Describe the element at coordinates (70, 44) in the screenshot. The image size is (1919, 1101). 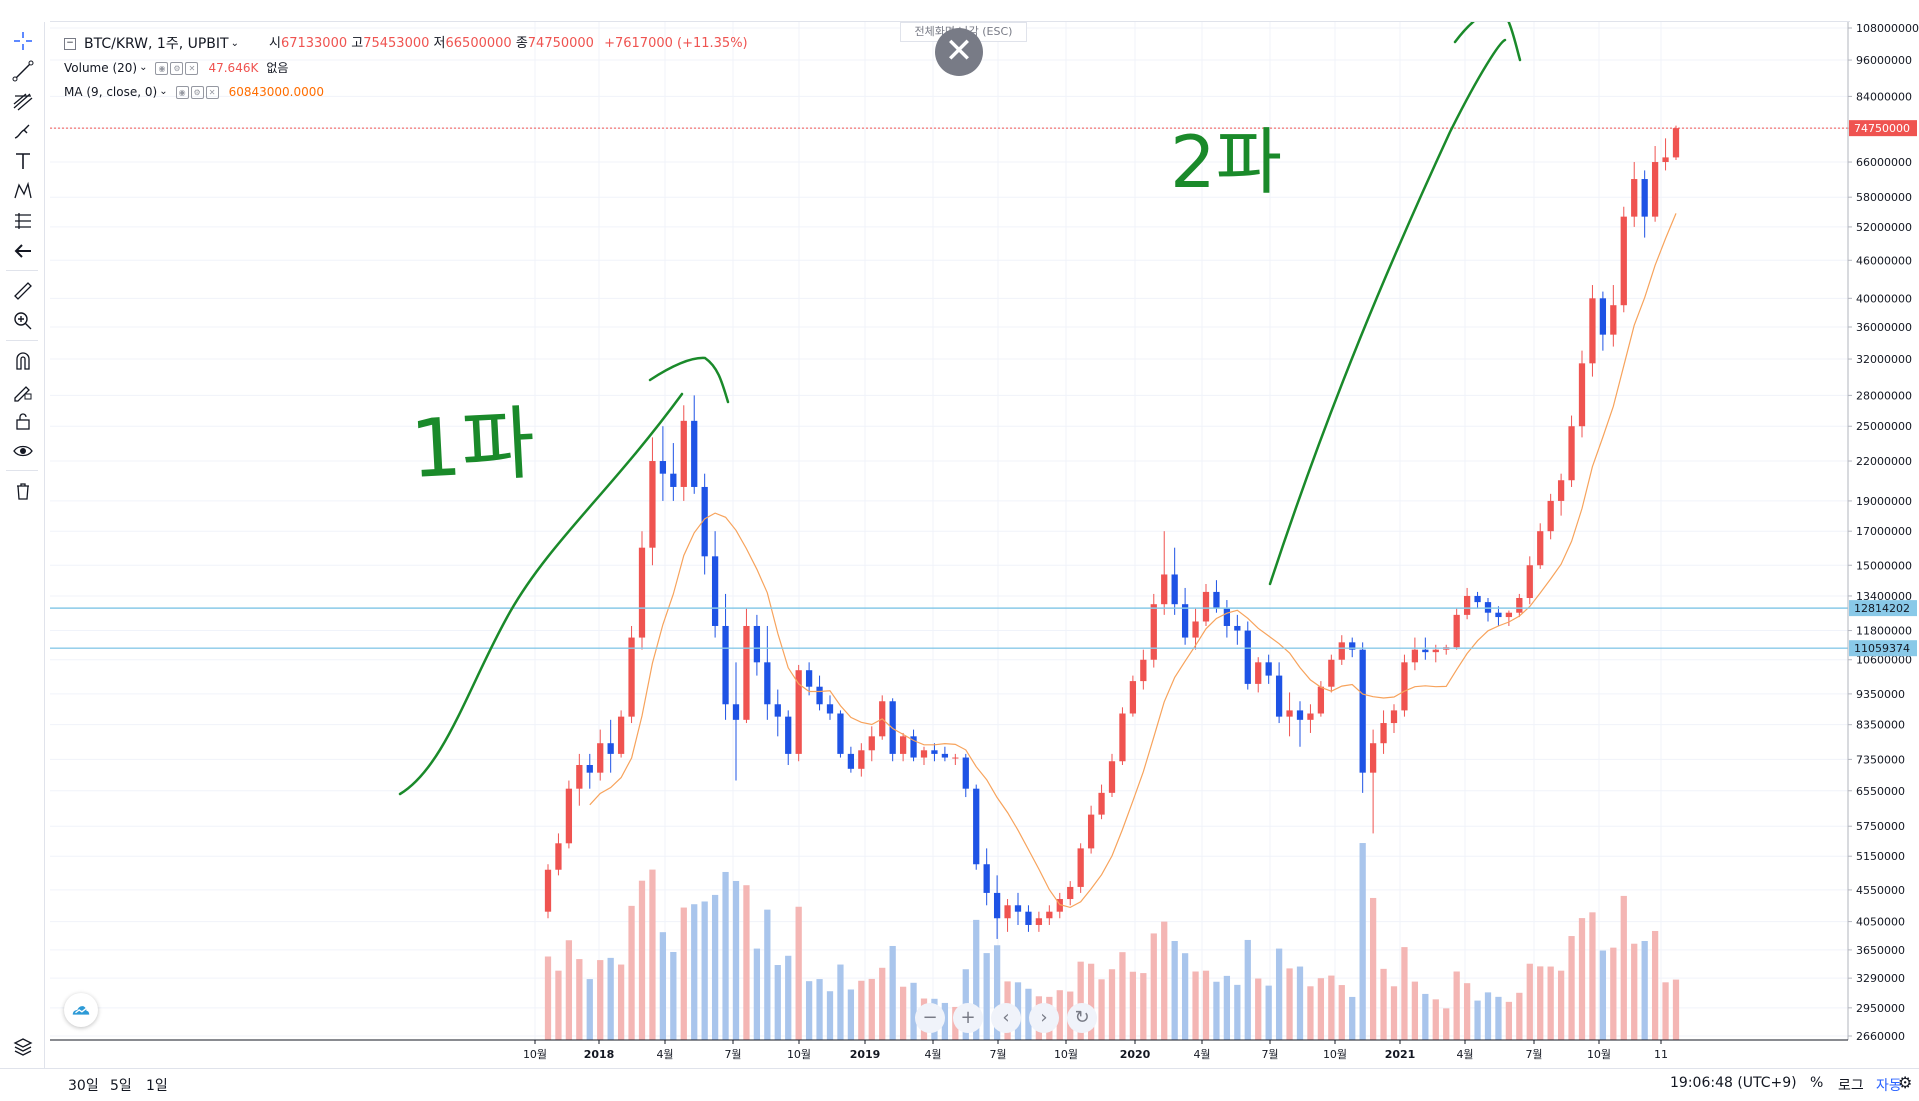
I see `collapse-icon: −` at that location.